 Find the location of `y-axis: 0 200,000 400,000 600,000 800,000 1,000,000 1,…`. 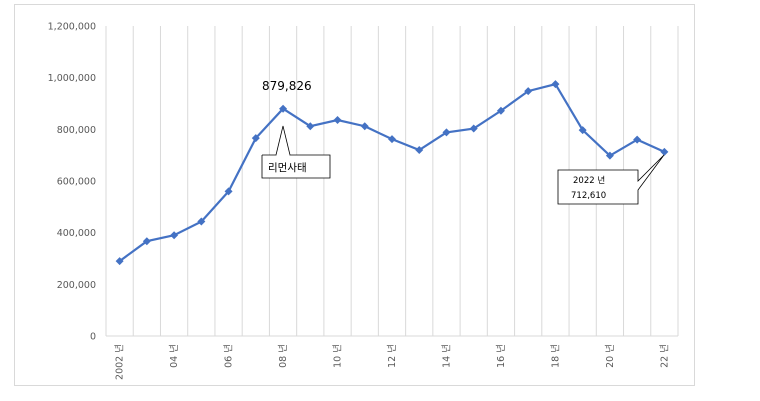

y-axis: 0 200,000 400,000 600,000 800,000 1,000,000 1,… is located at coordinates (72, 182).